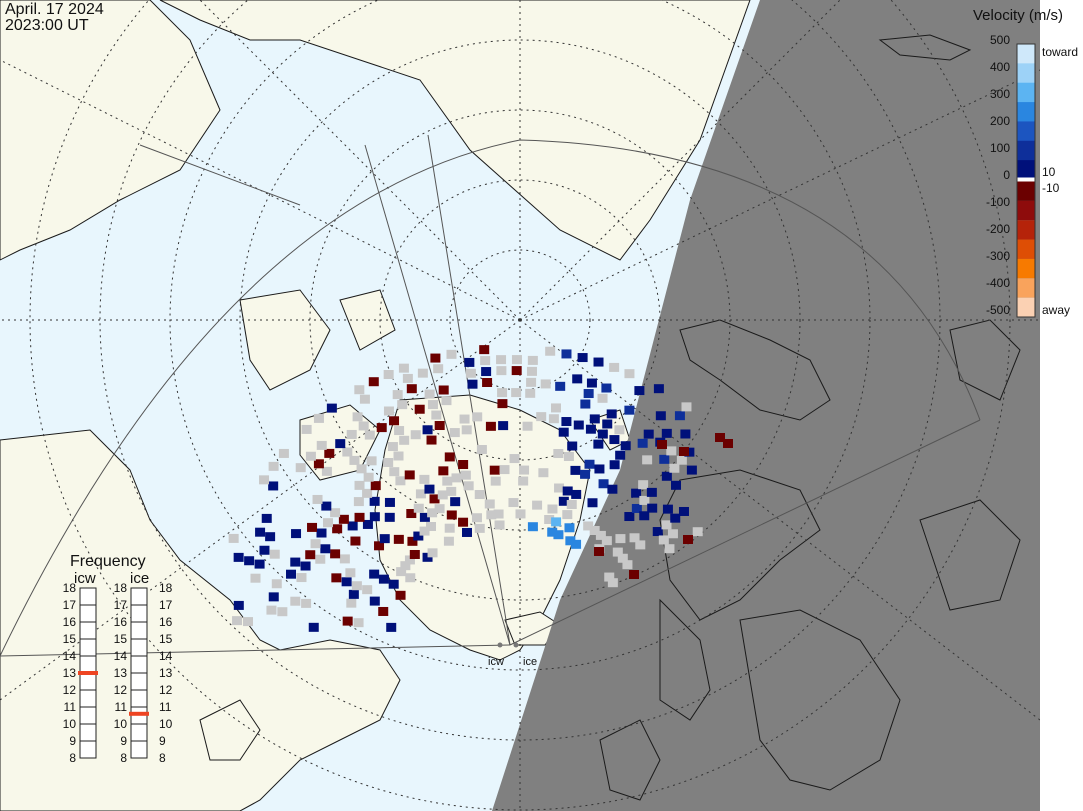 The width and height of the screenshot is (1083, 811). Describe the element at coordinates (1000, 40) in the screenshot. I see `legend-tick-label: 500` at that location.